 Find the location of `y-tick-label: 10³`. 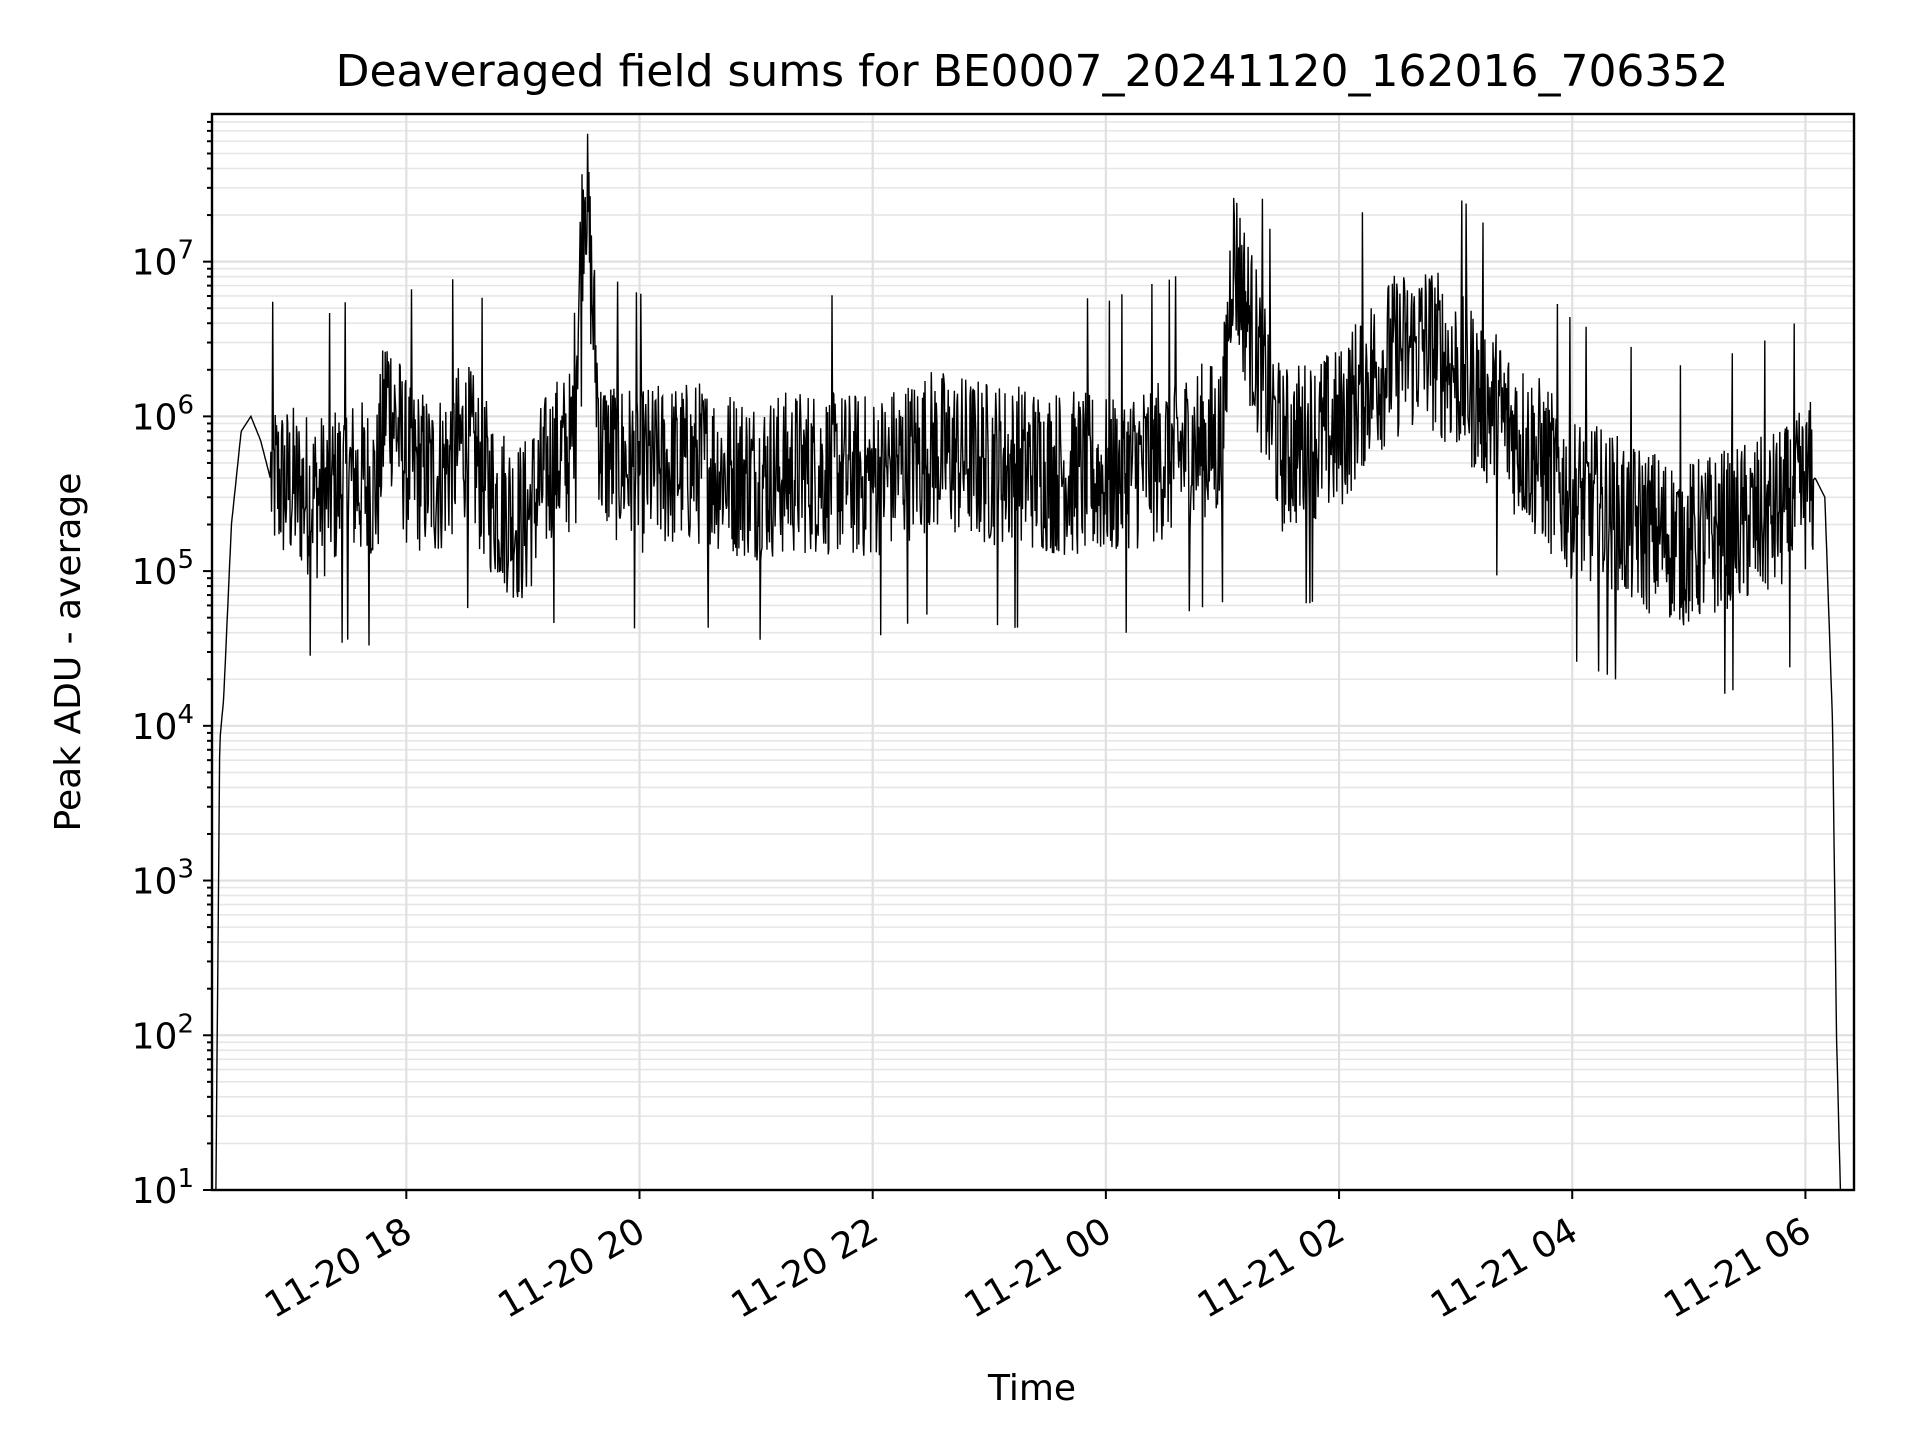

y-tick-label: 10³ is located at coordinates (163, 879).